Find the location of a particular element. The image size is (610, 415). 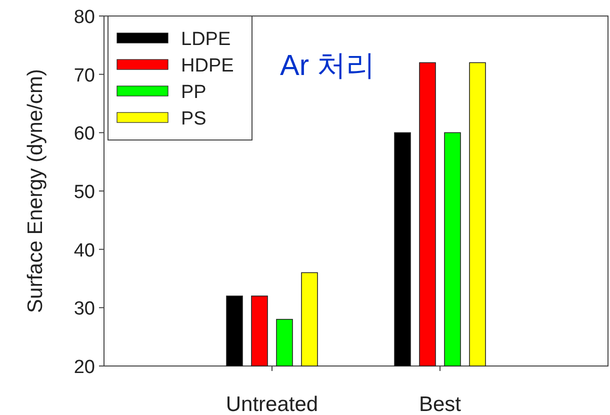

y-tick-label: 50 is located at coordinates (84, 192).